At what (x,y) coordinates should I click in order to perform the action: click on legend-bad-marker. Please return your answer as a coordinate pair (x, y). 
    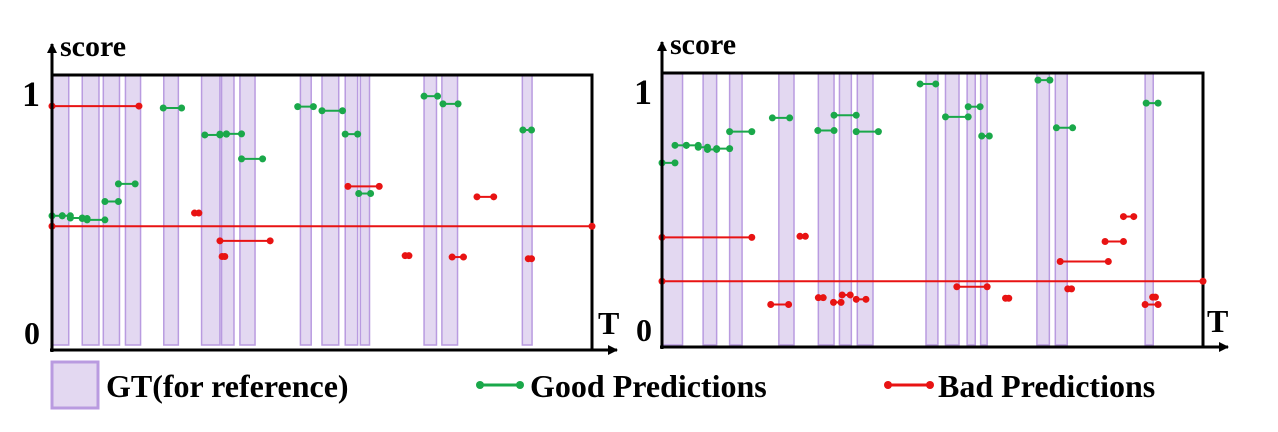
    Looking at the image, I should click on (909, 385).